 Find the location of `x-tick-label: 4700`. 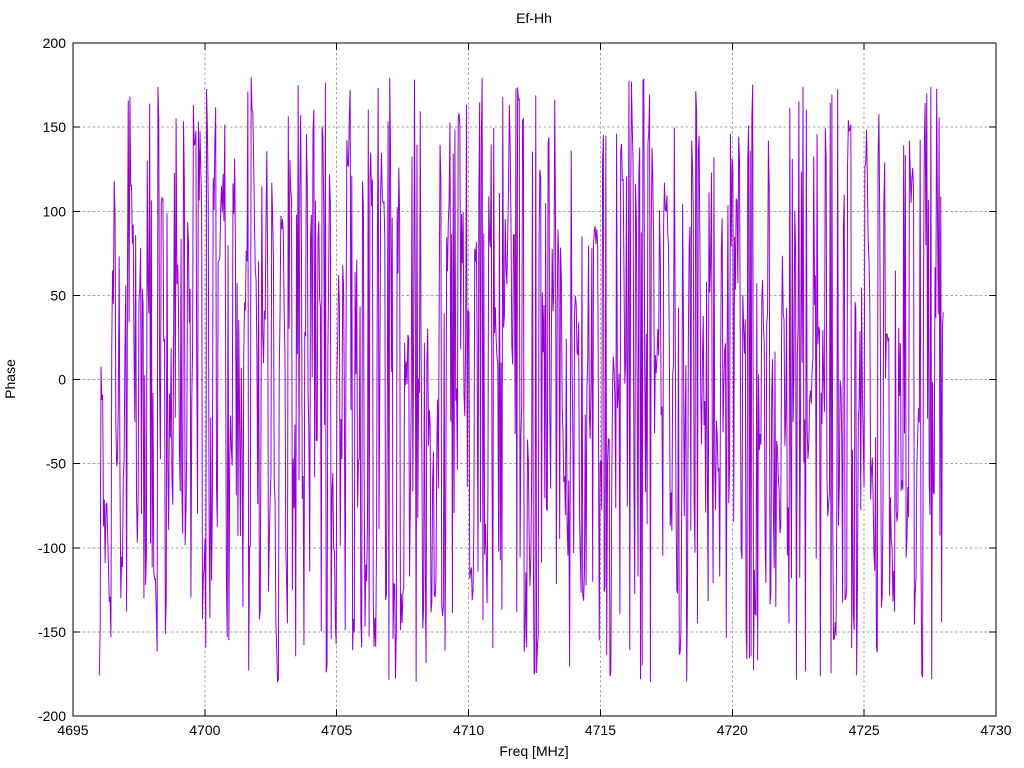

x-tick-label: 4700 is located at coordinates (204, 730).